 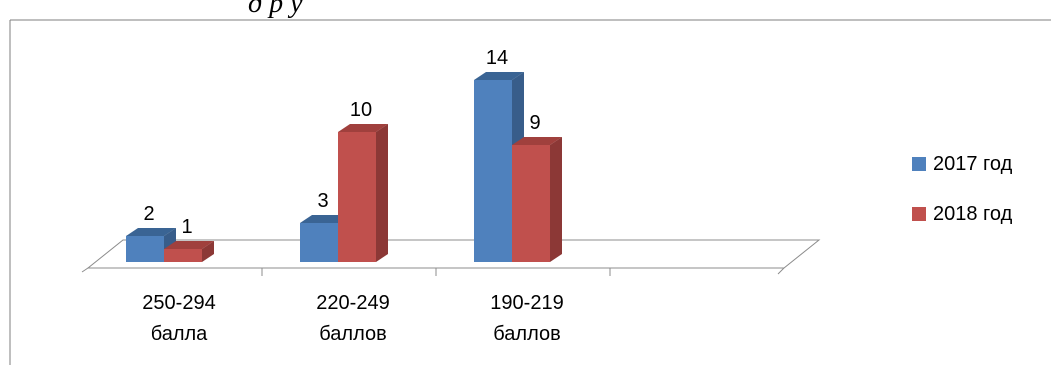 What do you see at coordinates (453, 254) in the screenshot?
I see `floor-plane` at bounding box center [453, 254].